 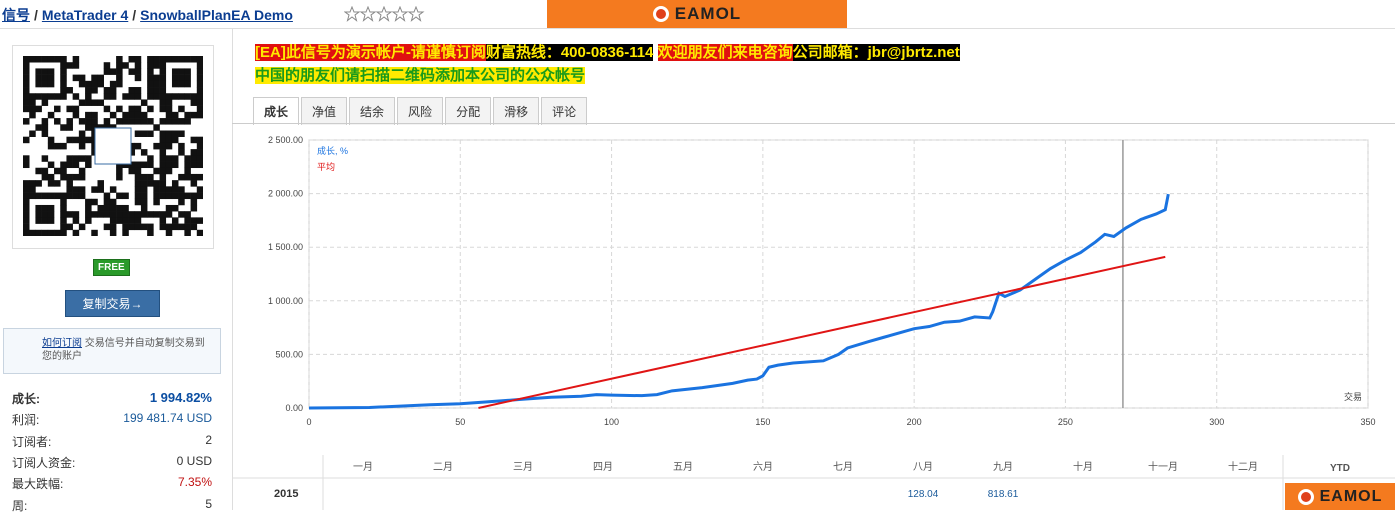 What do you see at coordinates (683, 467) in the screenshot?
I see `month-header: 五月` at bounding box center [683, 467].